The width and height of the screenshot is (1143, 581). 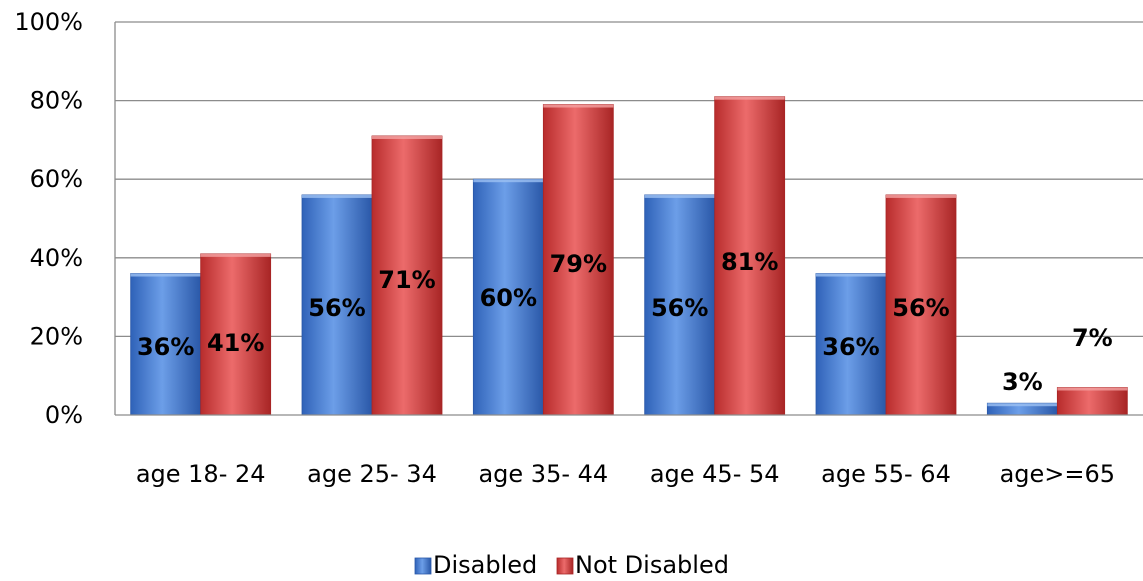 What do you see at coordinates (652, 565) in the screenshot?
I see `legend-label: Not Disabled` at bounding box center [652, 565].